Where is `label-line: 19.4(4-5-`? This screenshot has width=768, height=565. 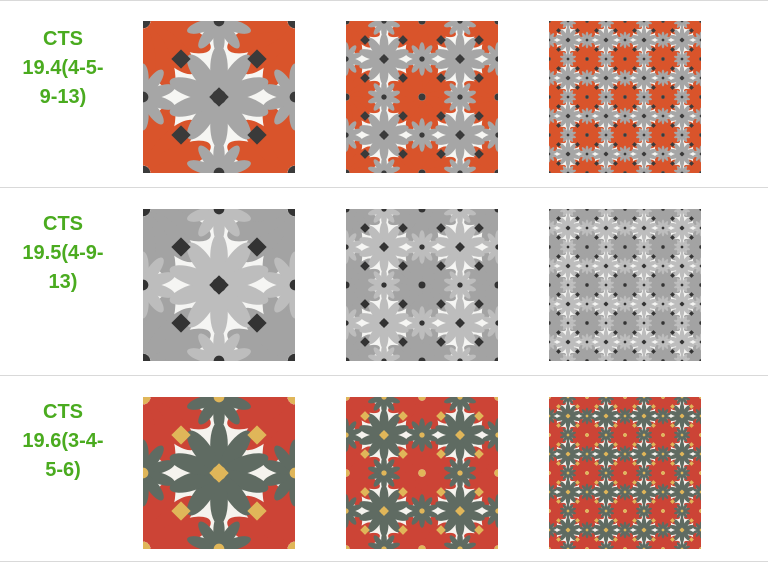 label-line: 19.4(4-5- is located at coordinates (63, 68).